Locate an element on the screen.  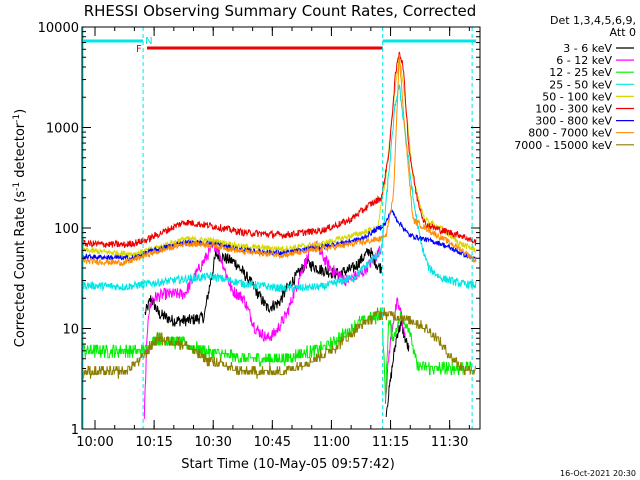
series-line-7000to15000keV is located at coordinates (279, 343).